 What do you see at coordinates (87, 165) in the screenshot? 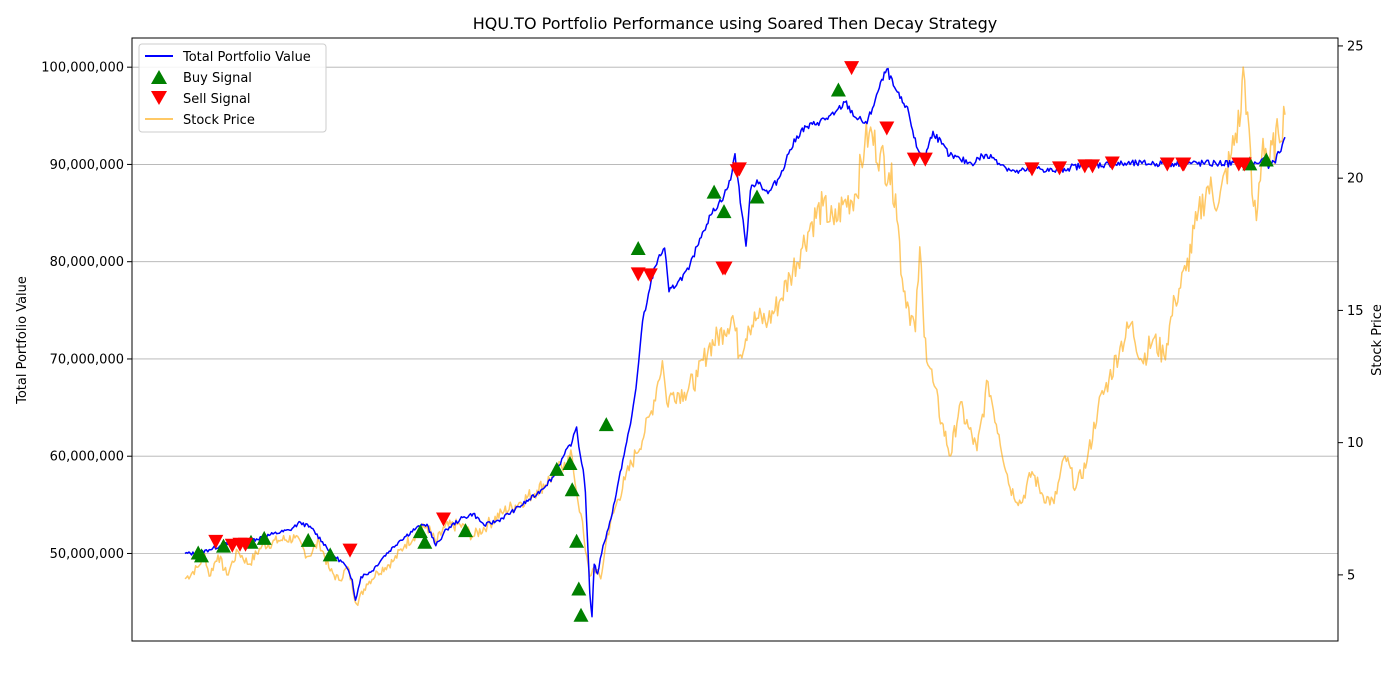
I see `left-tick-label: 90,000,000` at bounding box center [87, 165].